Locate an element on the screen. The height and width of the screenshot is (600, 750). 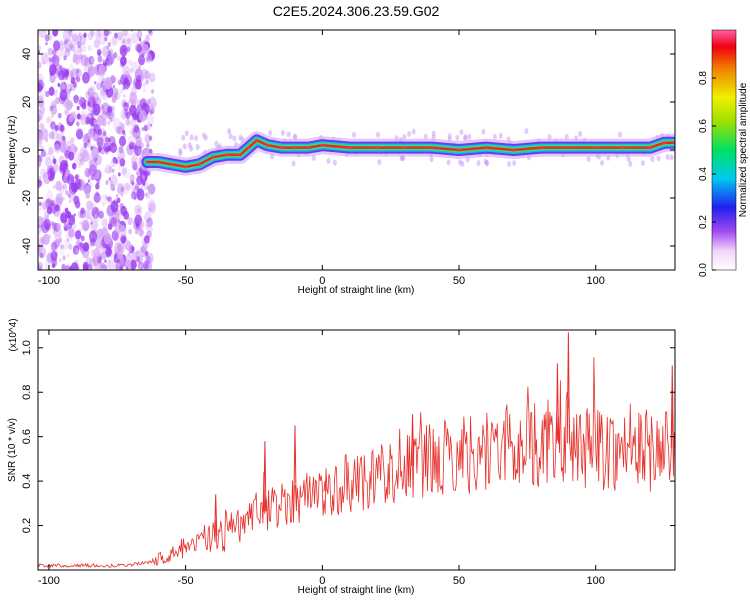
snr-ylabel: SNR (10 * v/v) is located at coordinates (12, 450).